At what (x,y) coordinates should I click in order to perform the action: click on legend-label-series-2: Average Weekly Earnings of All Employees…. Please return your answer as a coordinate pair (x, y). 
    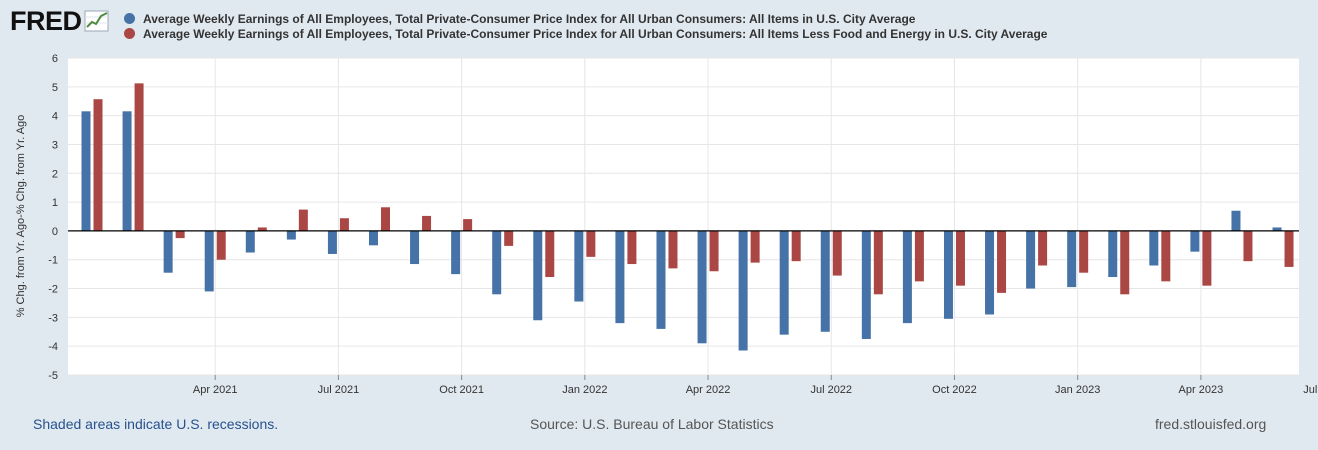
    Looking at the image, I should click on (595, 33).